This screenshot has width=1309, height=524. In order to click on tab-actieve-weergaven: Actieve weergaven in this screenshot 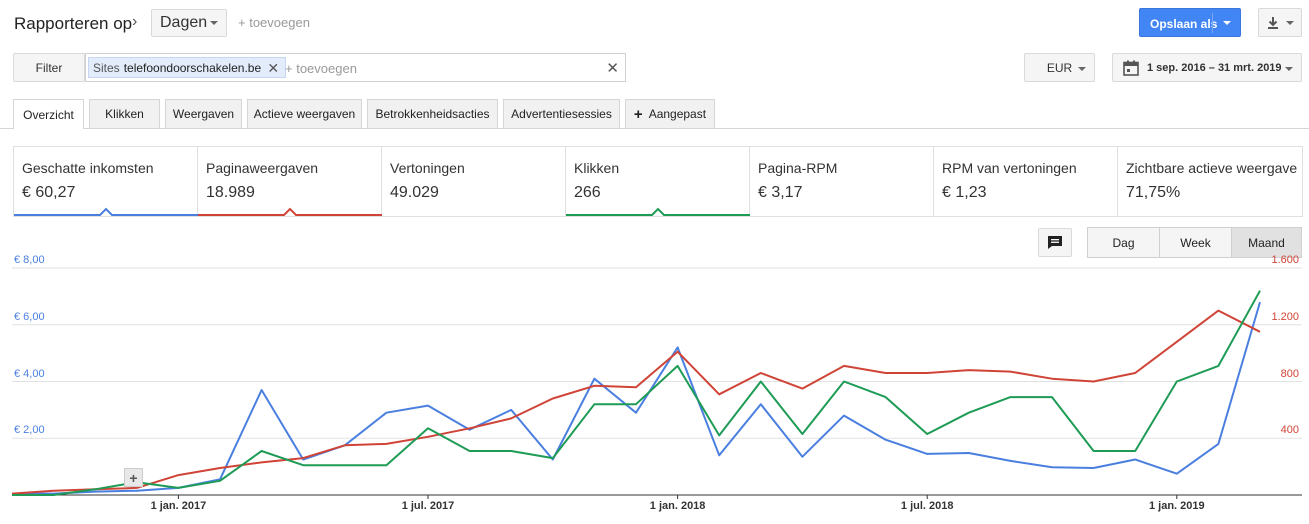, I will do `click(304, 113)`.